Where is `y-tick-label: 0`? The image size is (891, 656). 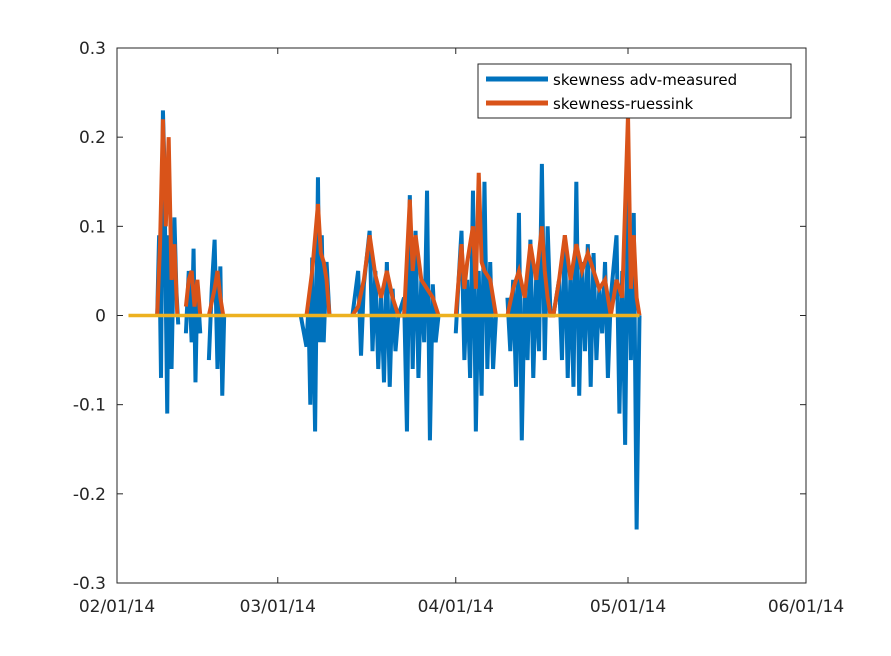 y-tick-label: 0 is located at coordinates (100, 317).